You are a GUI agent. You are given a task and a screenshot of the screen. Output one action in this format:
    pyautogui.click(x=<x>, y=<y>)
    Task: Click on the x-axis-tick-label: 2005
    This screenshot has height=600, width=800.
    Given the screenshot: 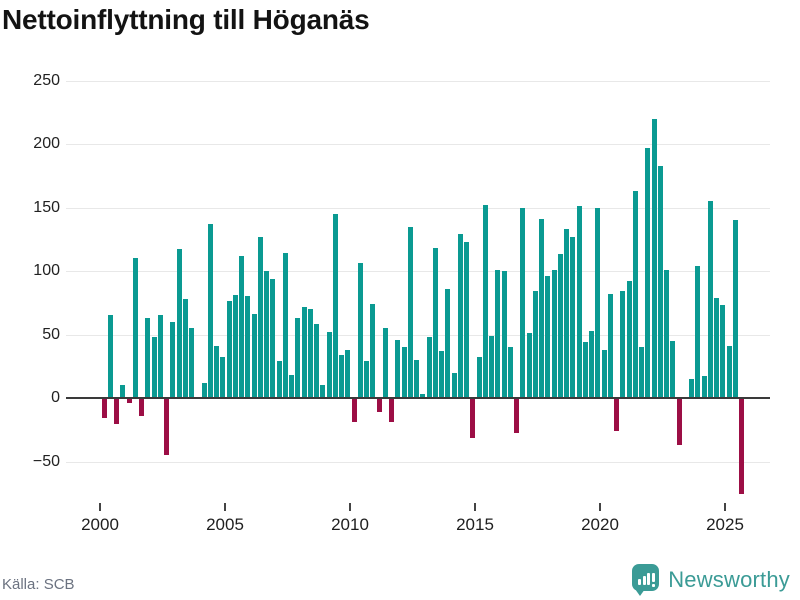 What is the action you would take?
    pyautogui.click(x=225, y=524)
    